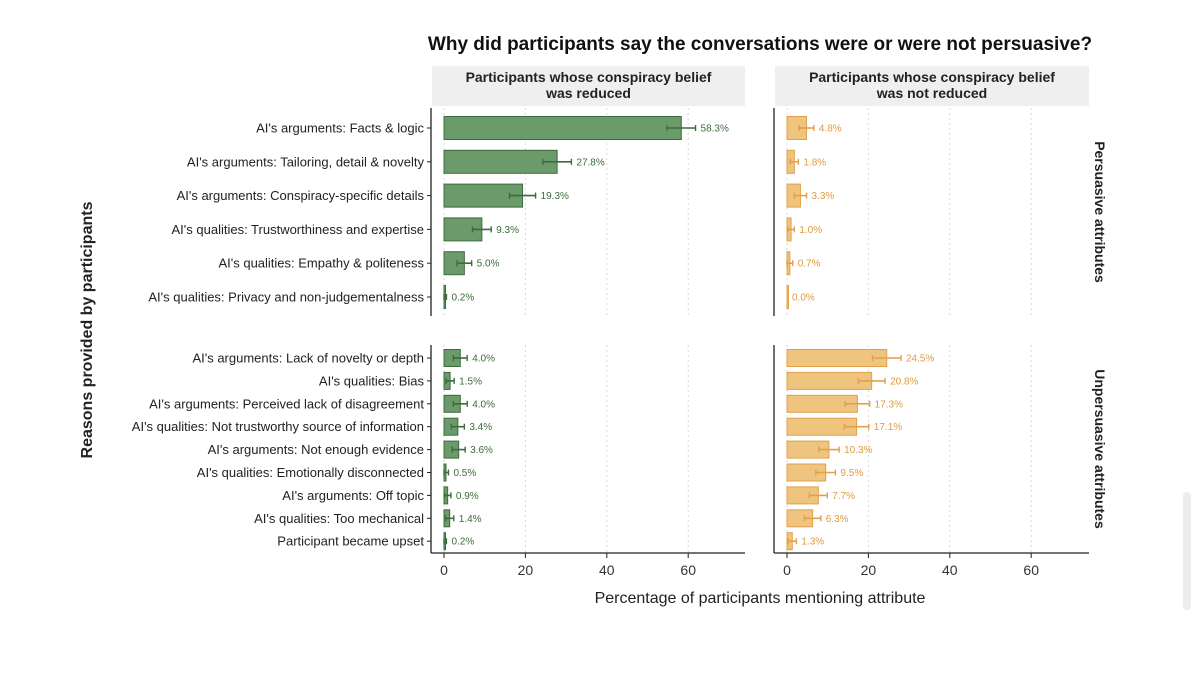 This screenshot has width=1200, height=685. Describe the element at coordinates (843, 496) in the screenshot. I see `data-label: 7.7%` at that location.